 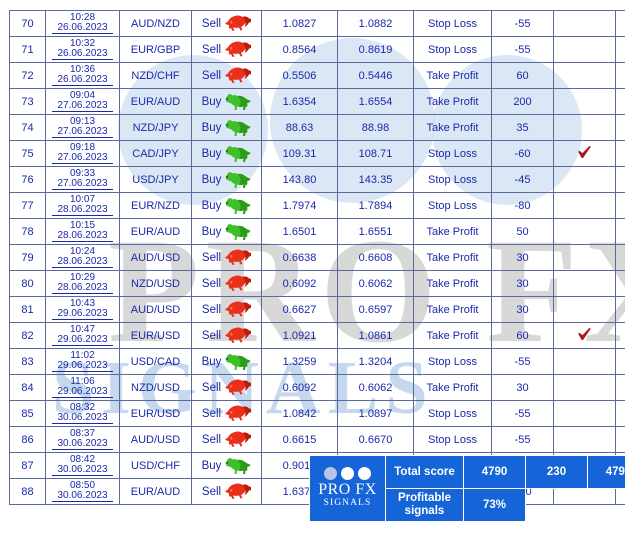 What do you see at coordinates (82, 106) in the screenshot?
I see `row-date: 27.06.2023` at bounding box center [82, 106].